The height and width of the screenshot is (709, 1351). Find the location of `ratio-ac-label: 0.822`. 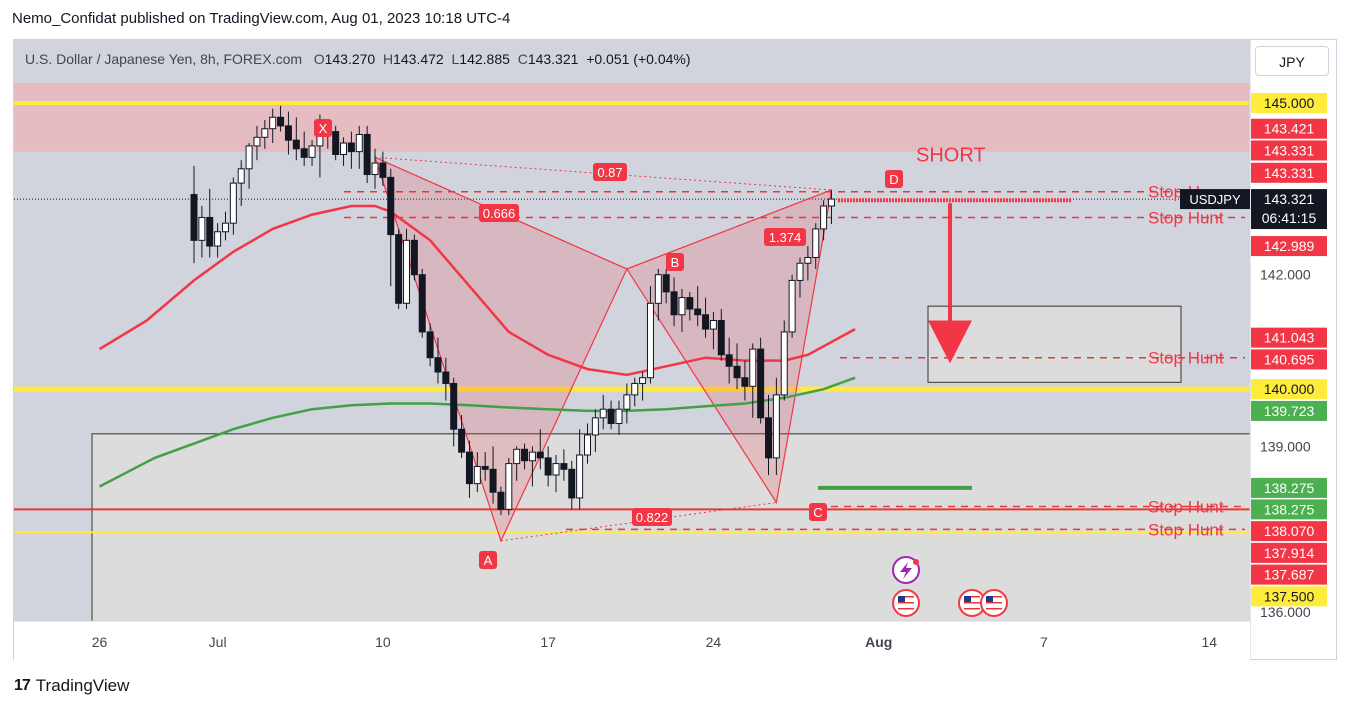

ratio-ac-label: 0.822 is located at coordinates (652, 517).